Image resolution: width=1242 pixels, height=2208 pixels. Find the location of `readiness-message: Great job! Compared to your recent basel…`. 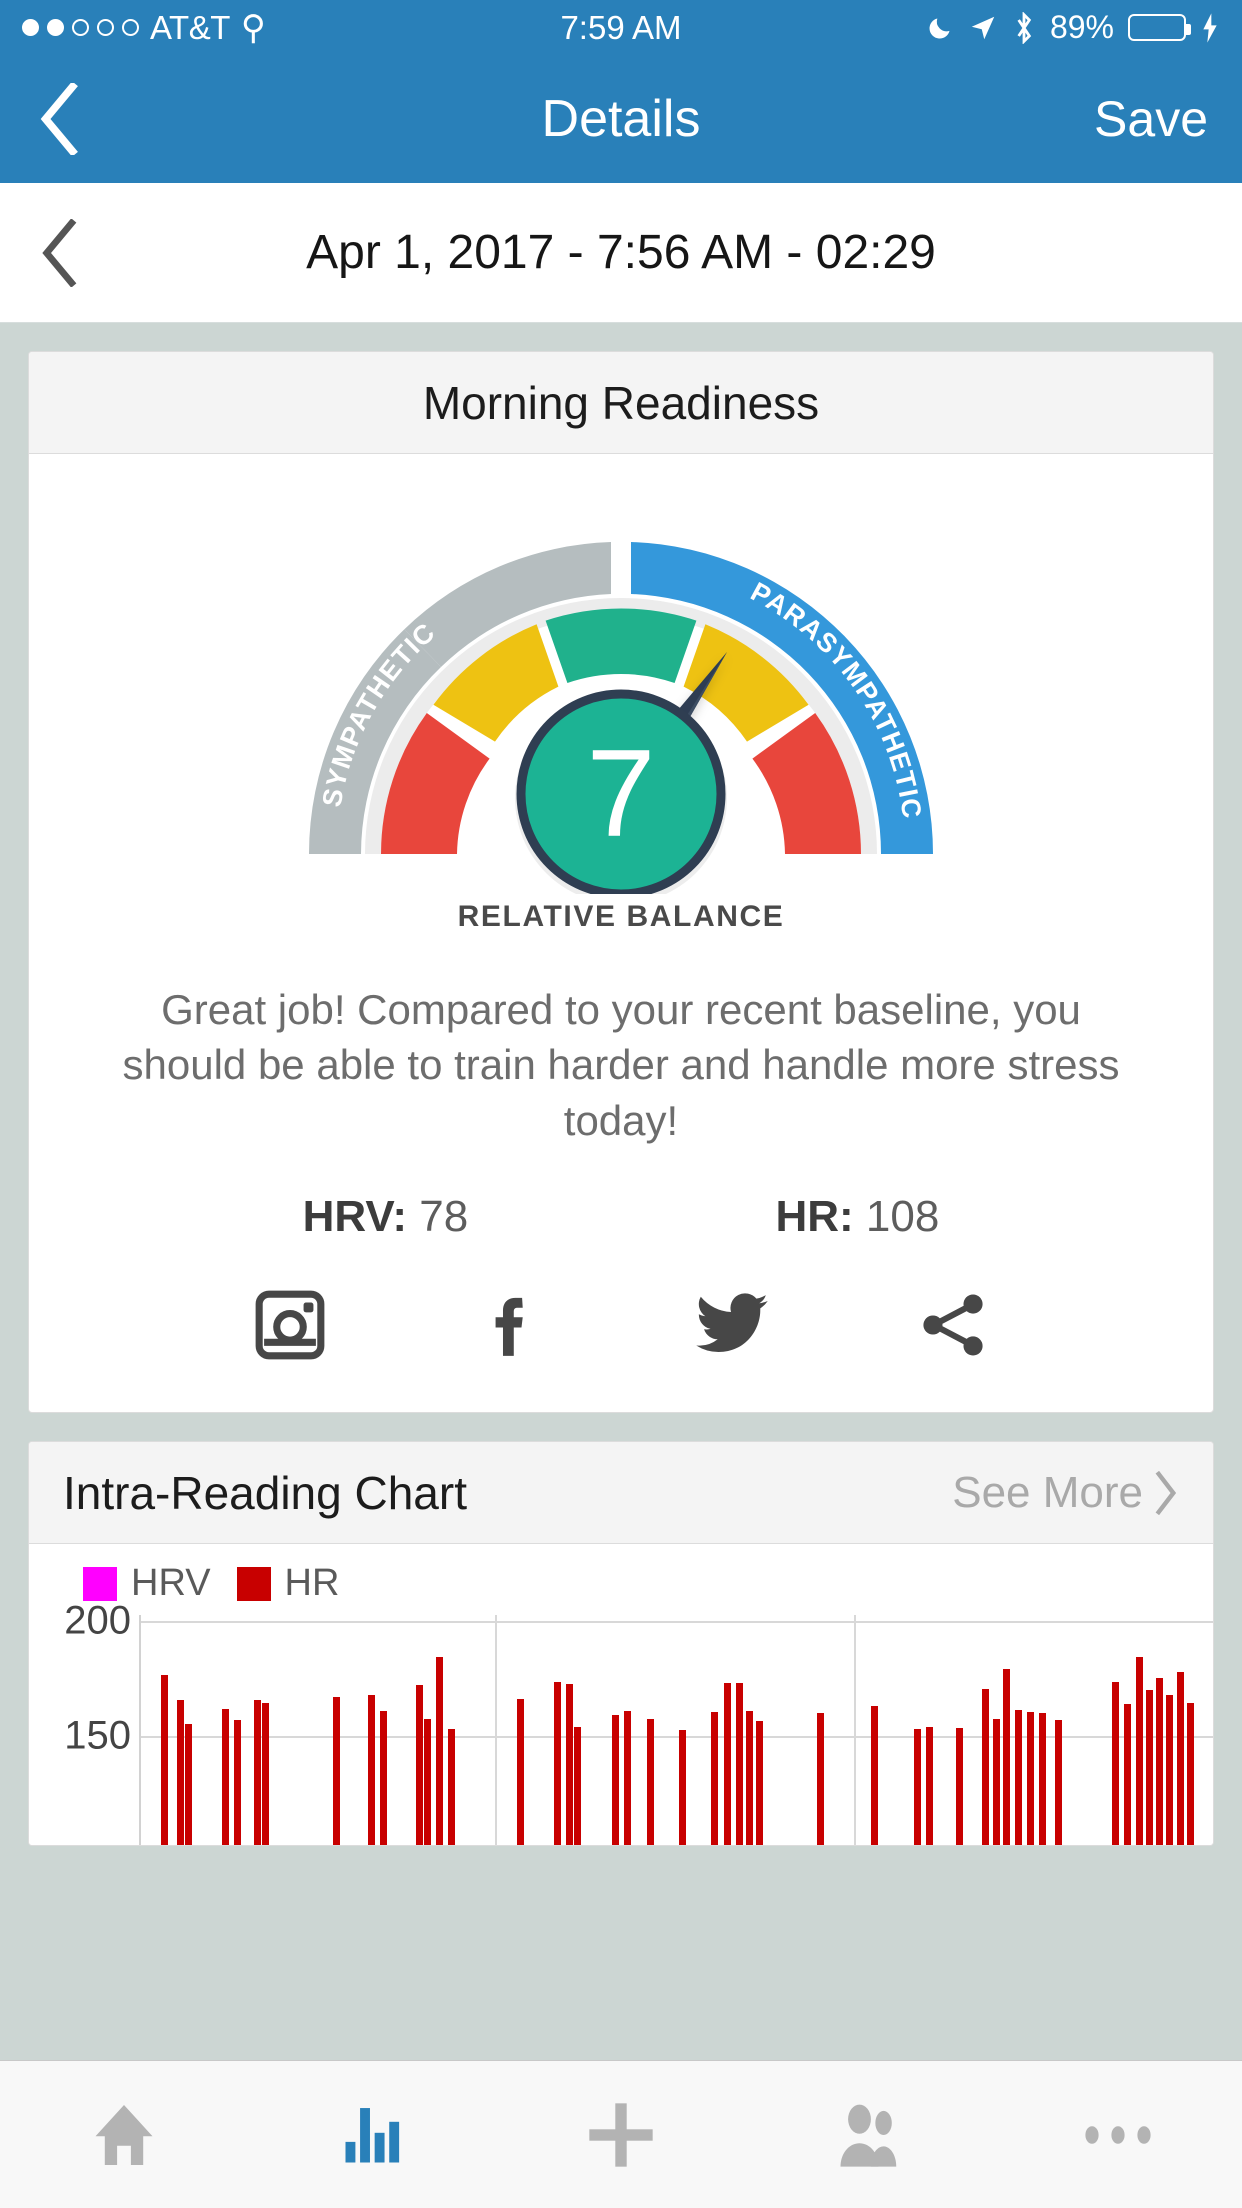

readiness-message: Great job! Compared to your recent basel… is located at coordinates (621, 1065).